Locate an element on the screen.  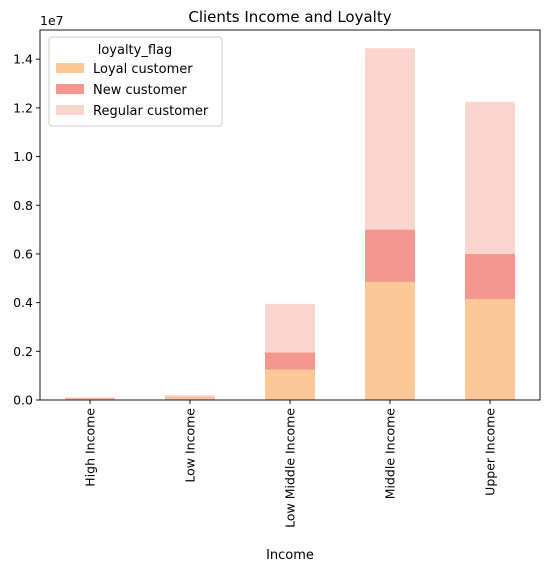
y-axis: 0.0 0.2 0.4 0.6 0.8 1.0 1.2 1.4 is located at coordinates (26, 230).